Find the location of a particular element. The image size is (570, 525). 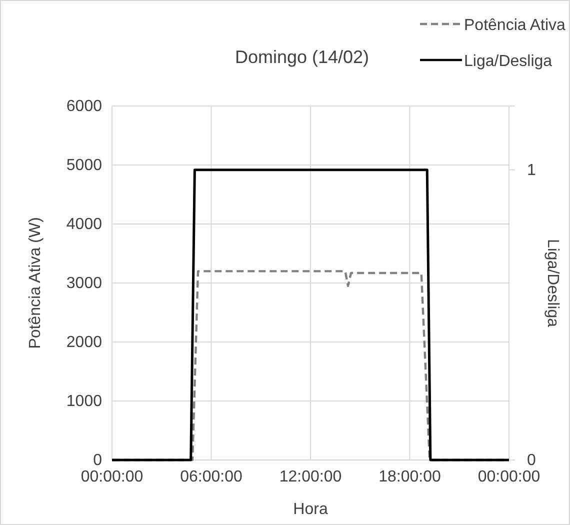

legend-label: Liga/Desliga is located at coordinates (508, 61).